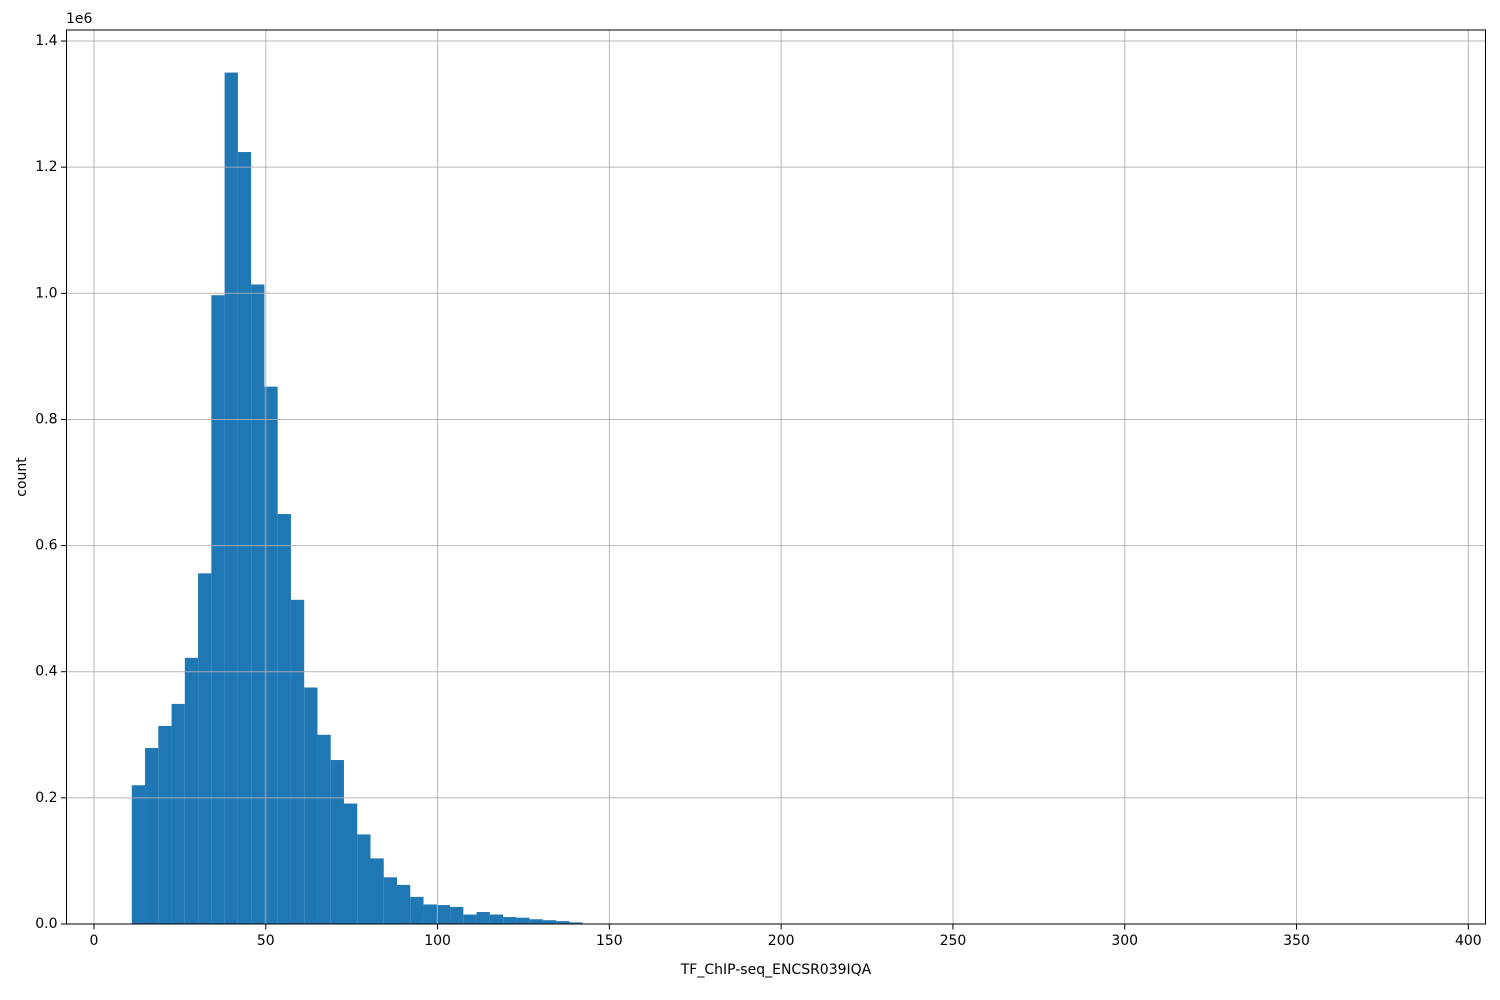  What do you see at coordinates (46, 293) in the screenshot?
I see `y-tick-label: 1.0` at bounding box center [46, 293].